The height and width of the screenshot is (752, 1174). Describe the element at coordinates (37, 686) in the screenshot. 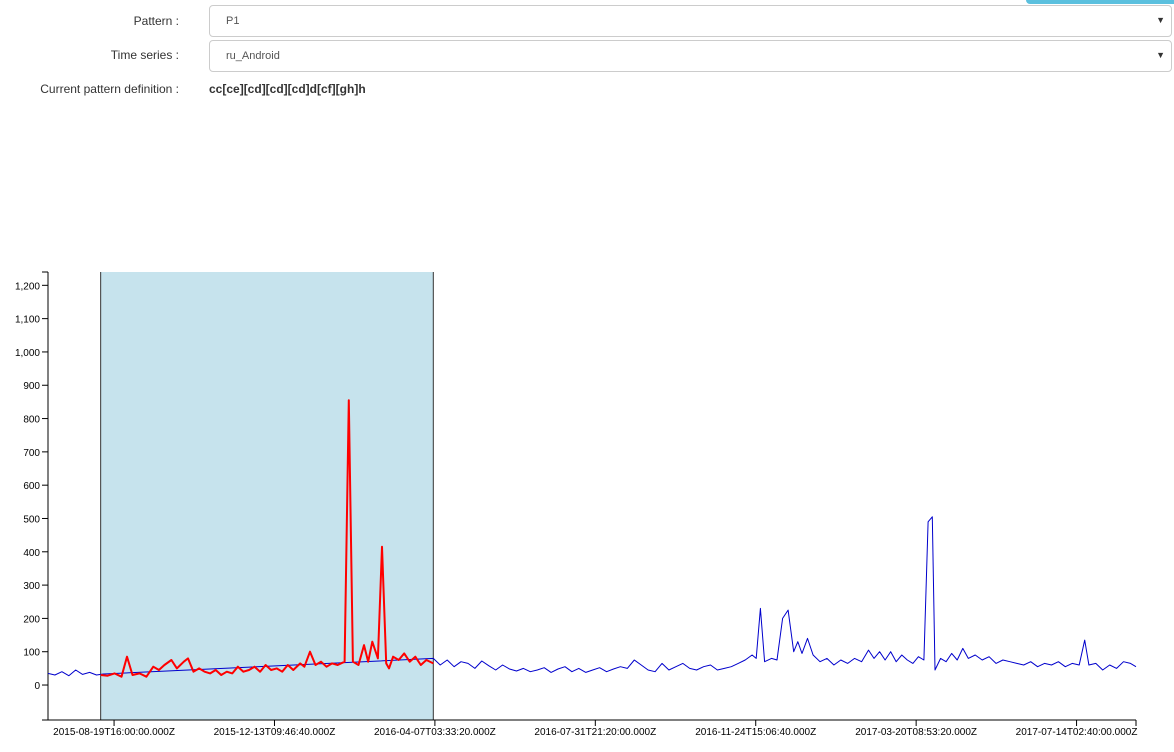

I see `y-tick-label: 0` at that location.